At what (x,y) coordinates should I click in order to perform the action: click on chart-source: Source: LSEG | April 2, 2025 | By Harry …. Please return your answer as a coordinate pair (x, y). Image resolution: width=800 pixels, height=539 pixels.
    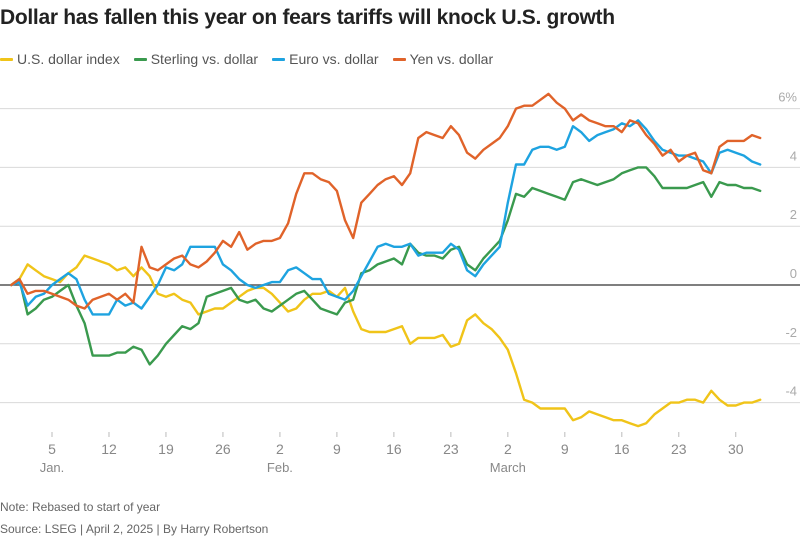
    Looking at the image, I should click on (134, 529).